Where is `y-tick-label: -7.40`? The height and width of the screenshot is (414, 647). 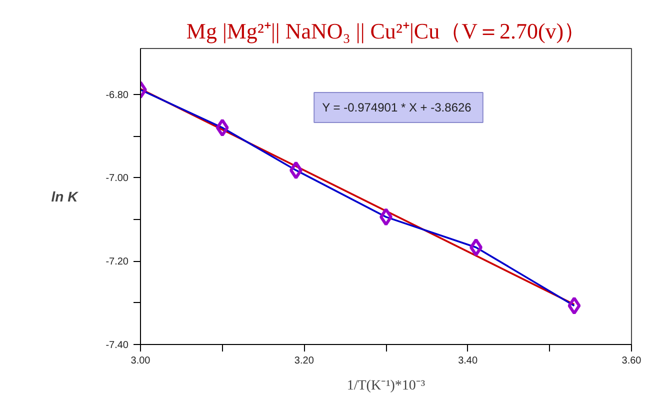 y-tick-label: -7.40 is located at coordinates (117, 345).